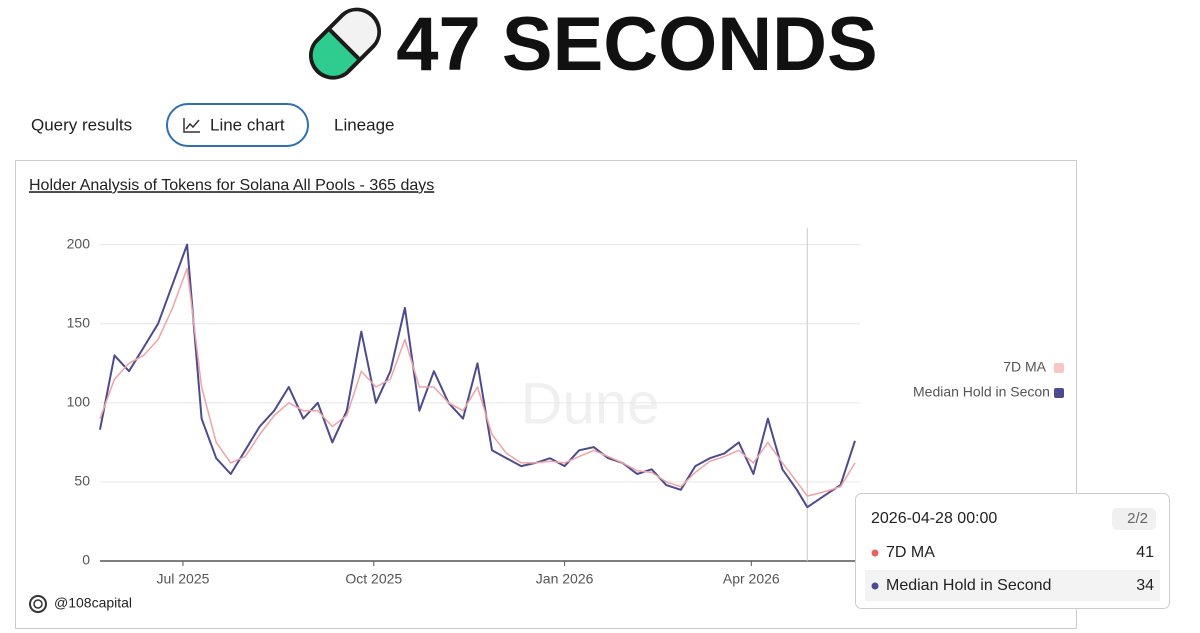 The image size is (1200, 633). I want to click on tab: Query results, so click(81, 124).